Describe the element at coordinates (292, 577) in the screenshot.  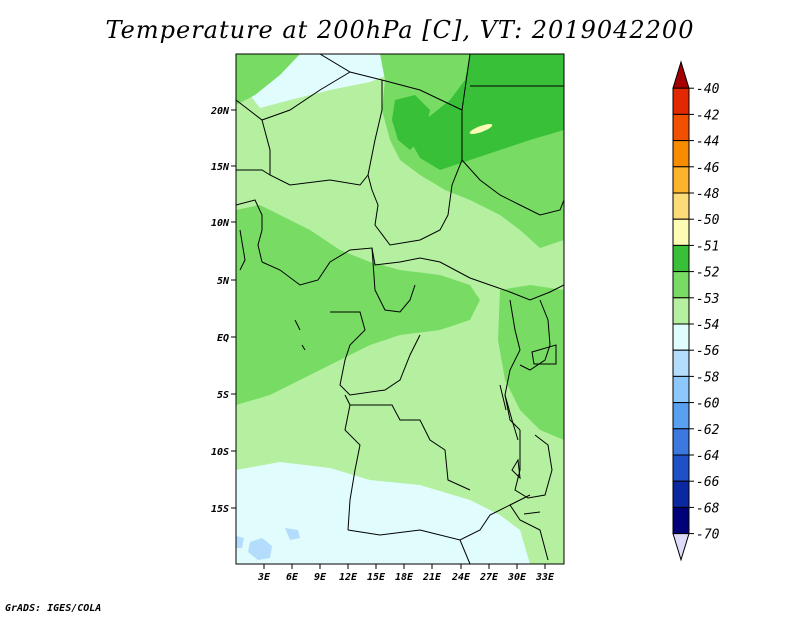
I see `lon-tick-label: 6E` at that location.